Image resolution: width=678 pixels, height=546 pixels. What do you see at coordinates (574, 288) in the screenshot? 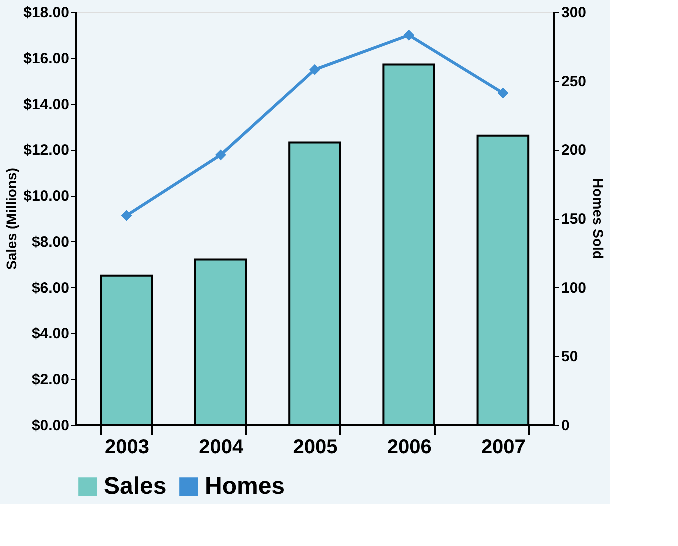
I see `y2-tick-label: 100` at bounding box center [574, 288].